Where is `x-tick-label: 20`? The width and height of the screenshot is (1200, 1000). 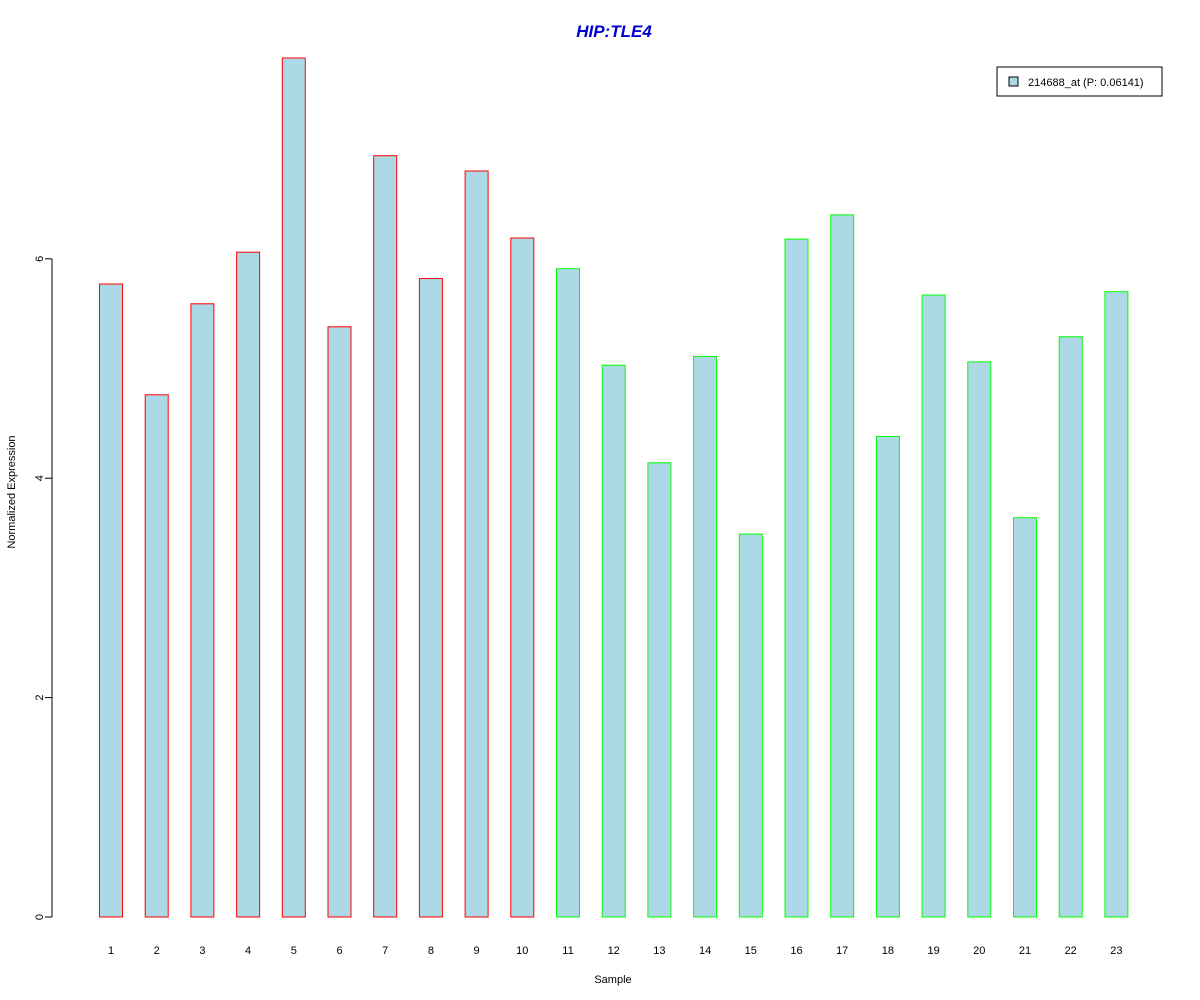 x-tick-label: 20 is located at coordinates (979, 951).